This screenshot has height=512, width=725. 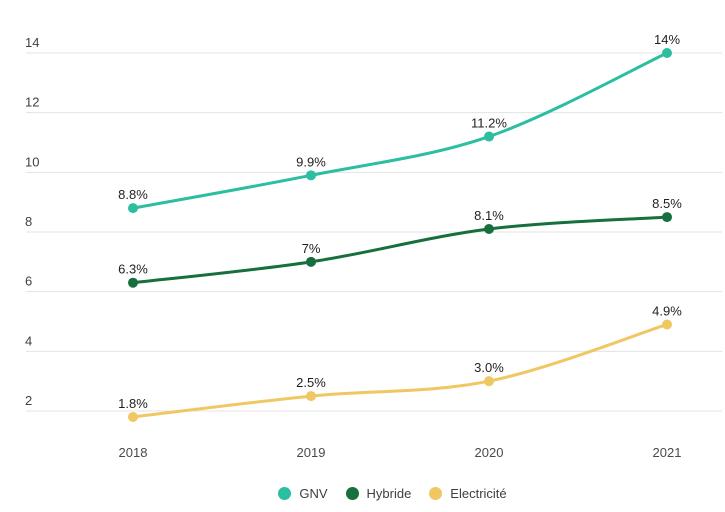 I want to click on y-tick-label: 4, so click(x=28, y=340).